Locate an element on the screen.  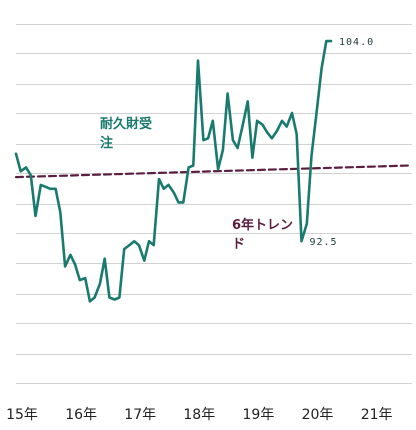
data-label-0: 104.0 is located at coordinates (356, 42).